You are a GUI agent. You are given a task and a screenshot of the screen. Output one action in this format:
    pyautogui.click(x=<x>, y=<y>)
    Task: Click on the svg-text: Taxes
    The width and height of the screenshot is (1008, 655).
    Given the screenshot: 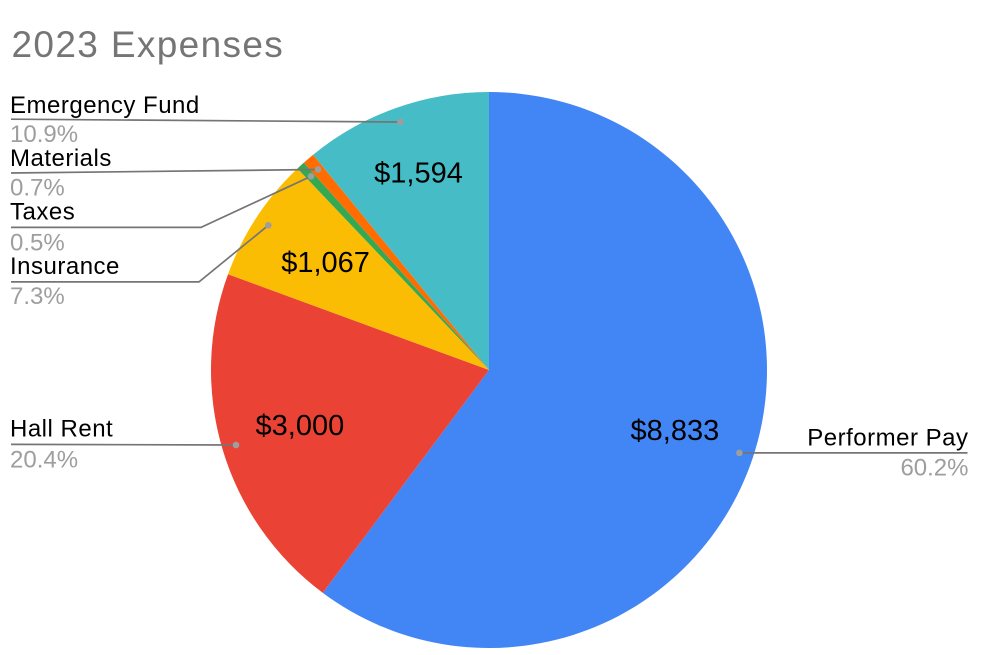 What is the action you would take?
    pyautogui.click(x=42, y=212)
    